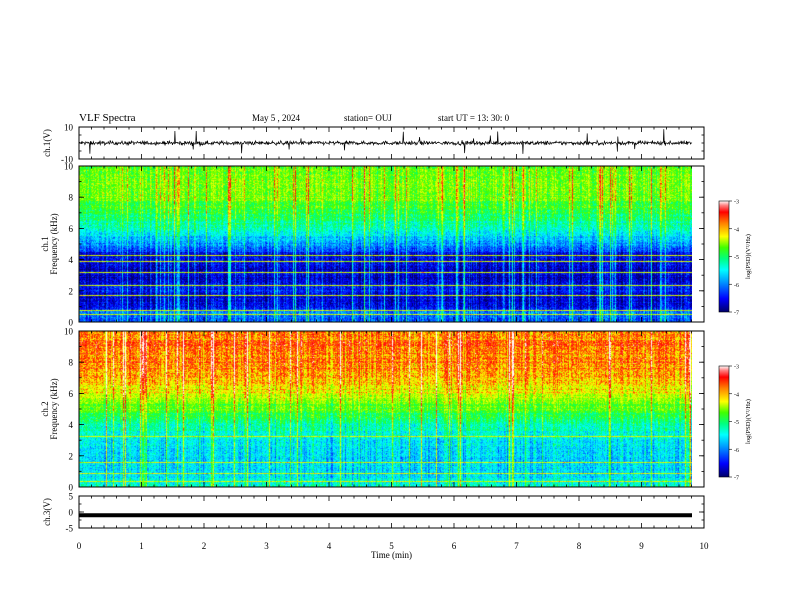 The image size is (792, 612). Describe the element at coordinates (45, 408) in the screenshot. I see `ch2-spectrogram-y-axis-label: ch.2` at that location.